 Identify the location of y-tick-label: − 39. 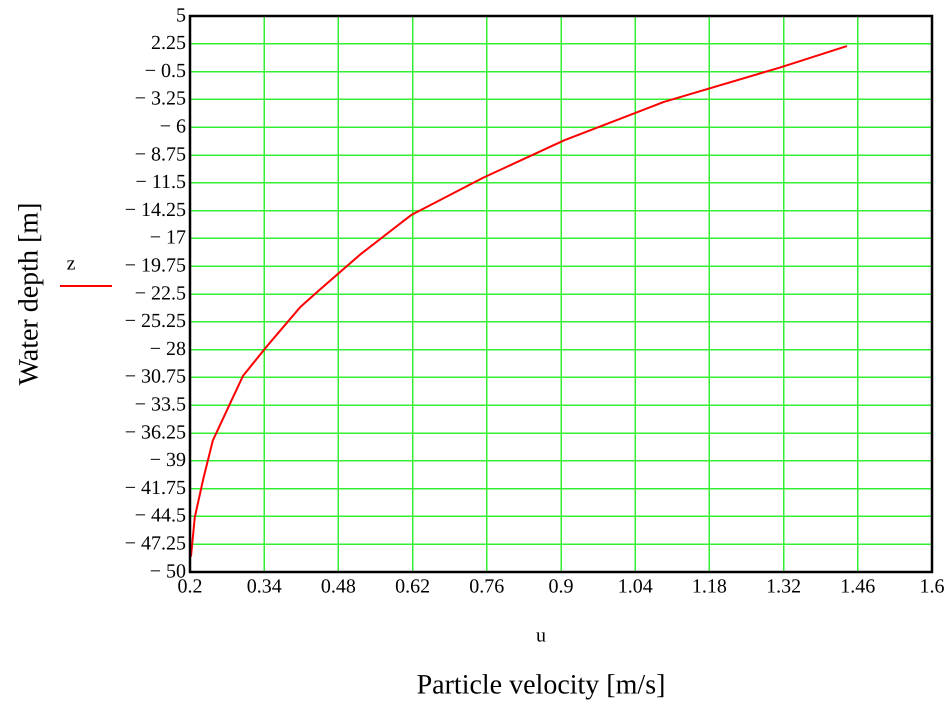
(168, 460).